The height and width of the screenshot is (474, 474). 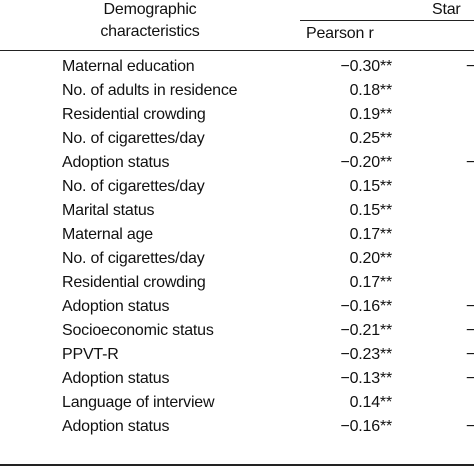 What do you see at coordinates (237, 50) in the screenshot?
I see `header-rule` at bounding box center [237, 50].